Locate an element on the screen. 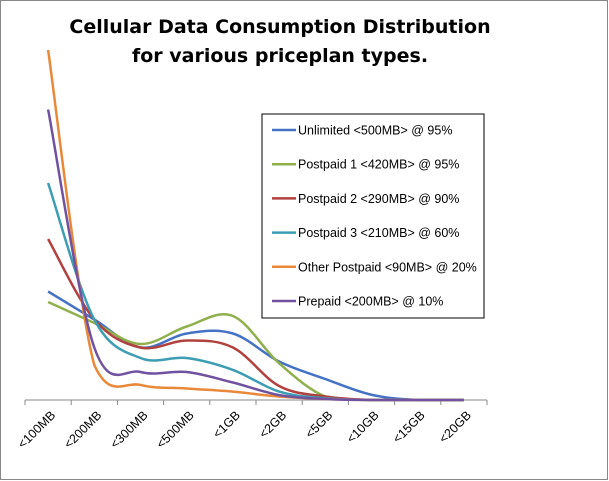 This screenshot has height=481, width=609. legend-label: Postpaid 2 <290MB> @ 90% is located at coordinates (378, 199).